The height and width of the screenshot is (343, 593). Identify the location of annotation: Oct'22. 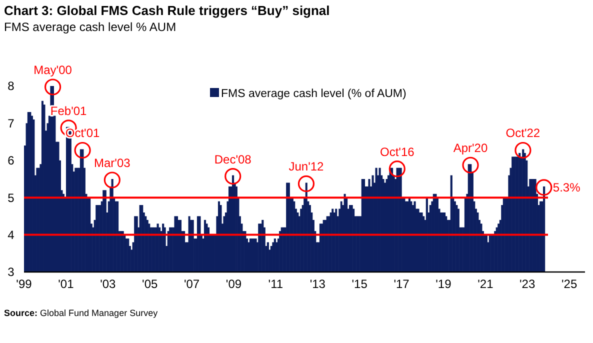
(523, 133).